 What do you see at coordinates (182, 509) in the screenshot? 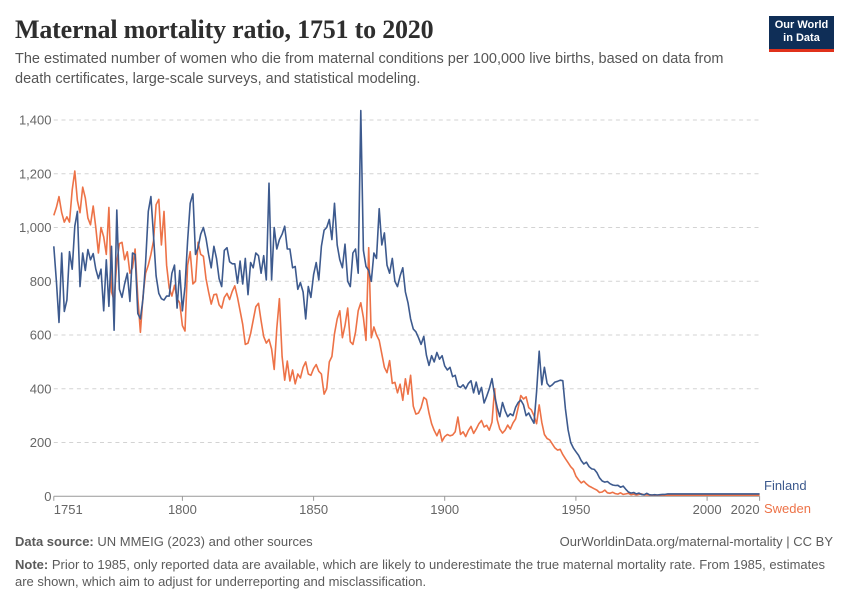
I see `svg-text: 1800` at bounding box center [182, 509].